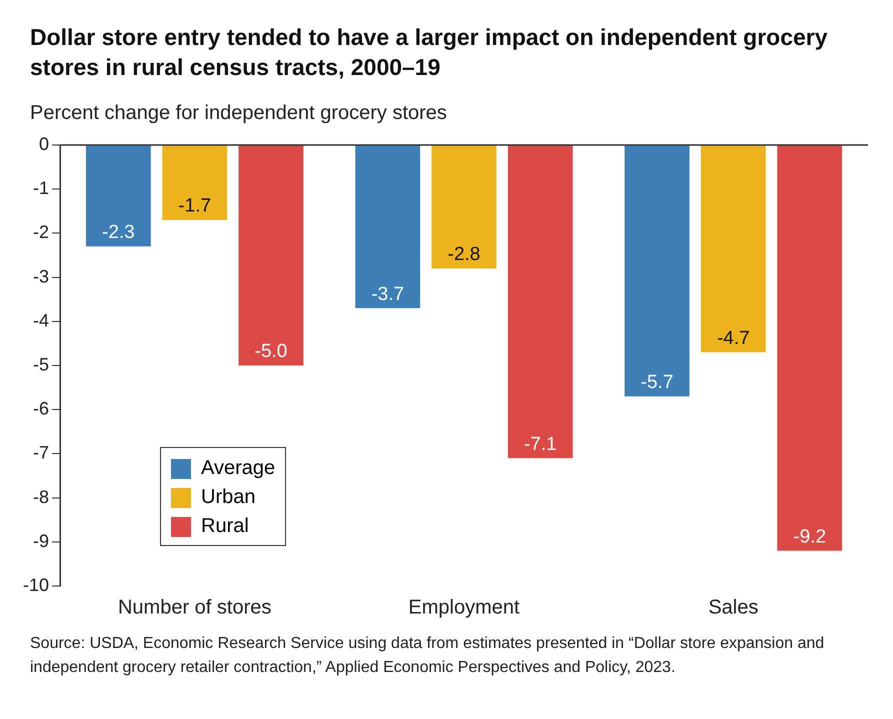  I want to click on data-label: -2.8, so click(464, 255).